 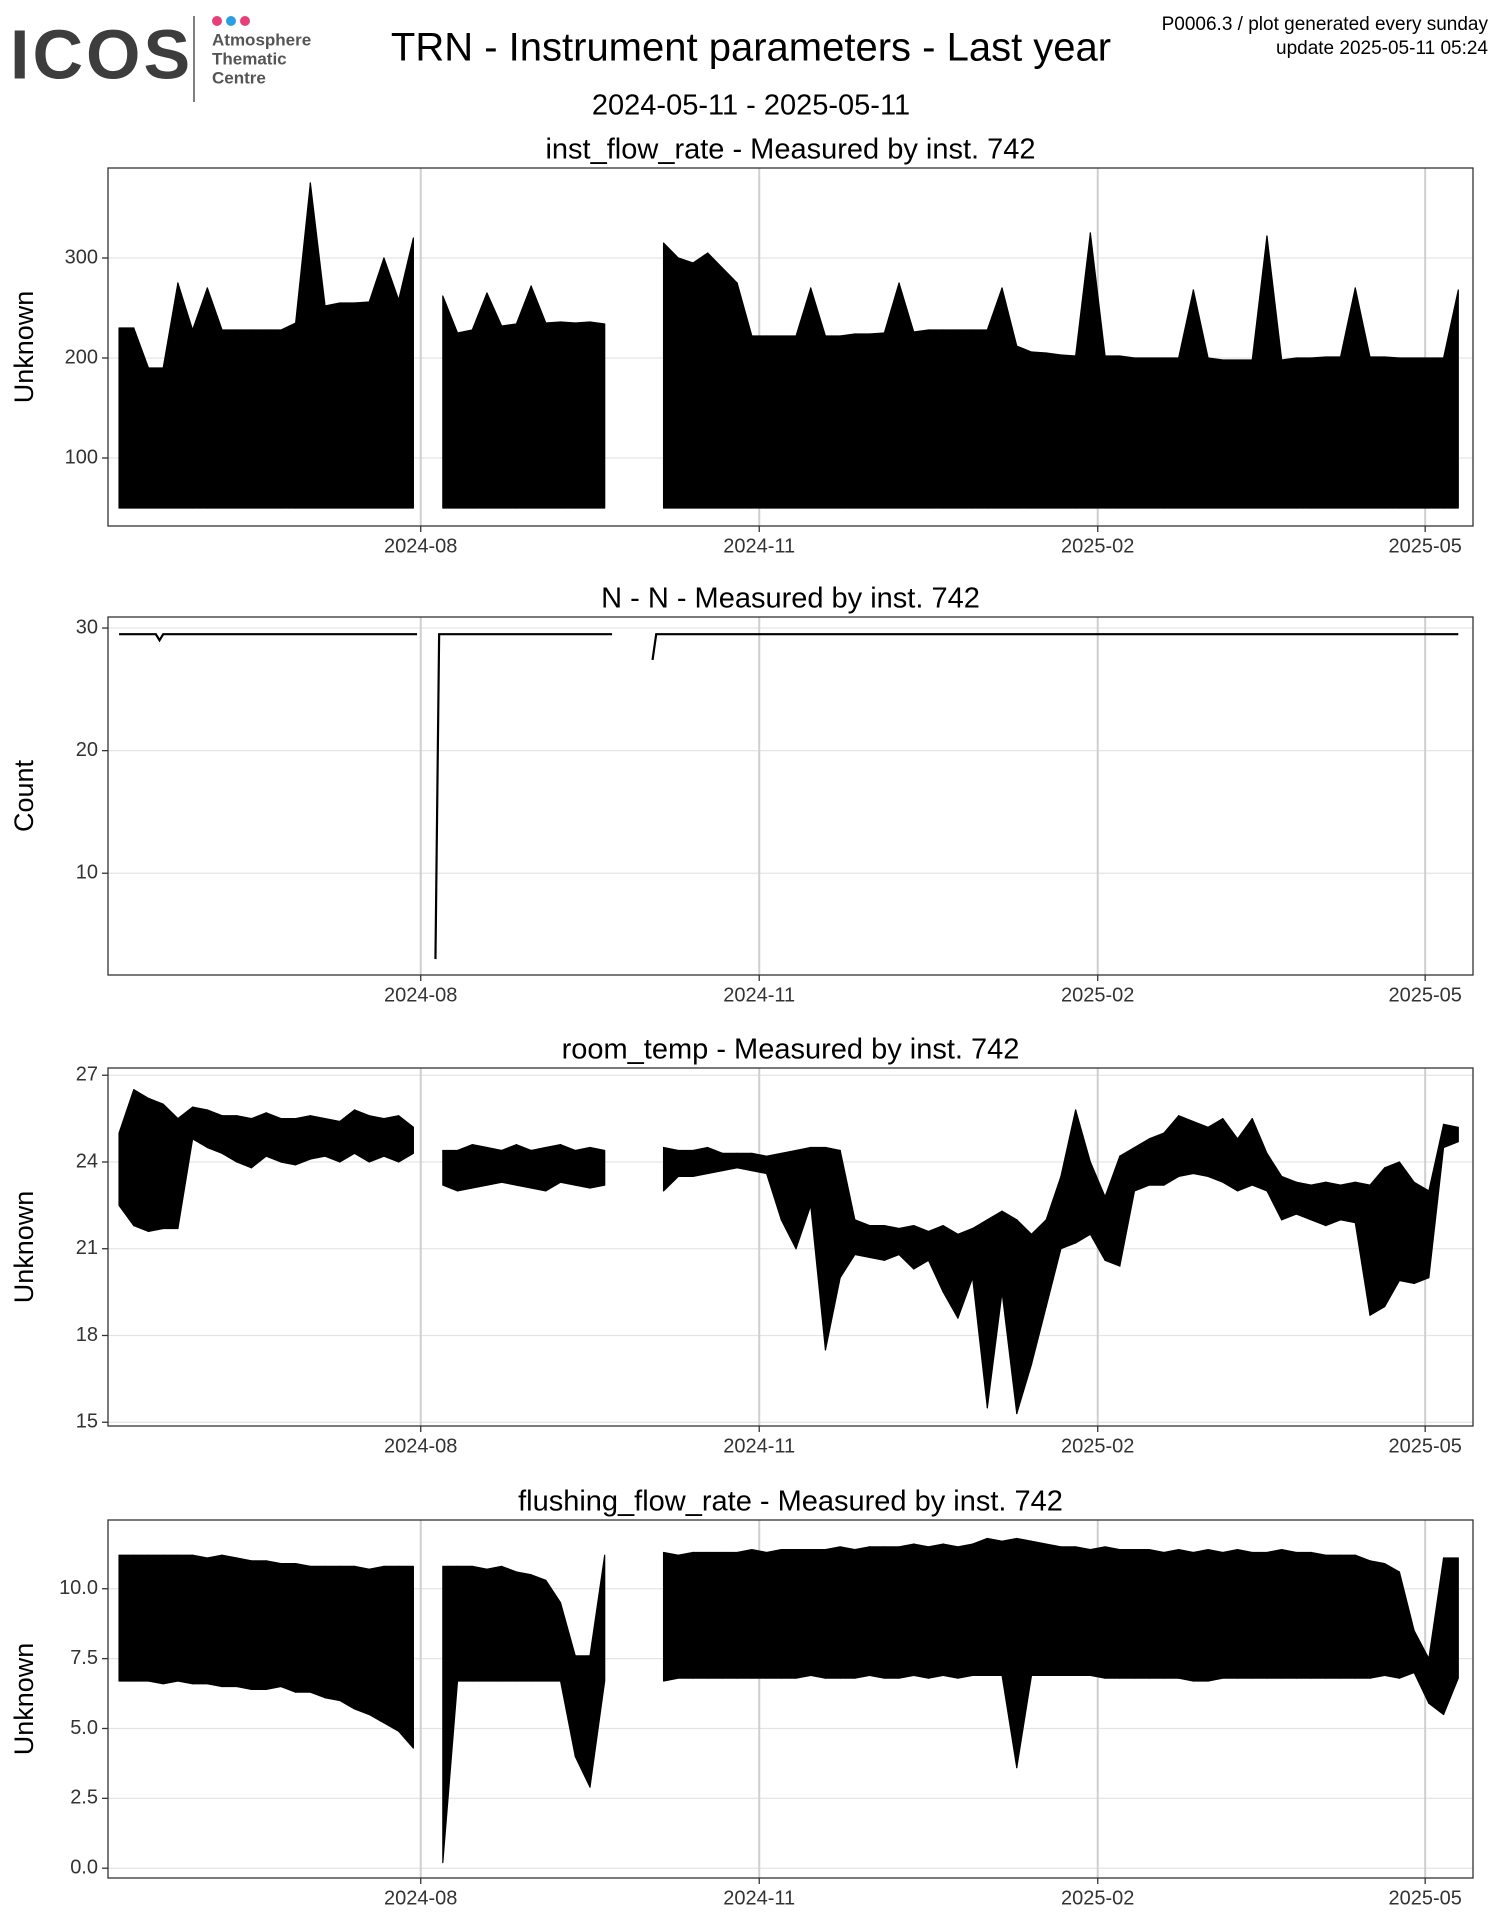 What do you see at coordinates (160, 58) in the screenshot?
I see `logo: ICOS Atmosphere Thematic Centre` at bounding box center [160, 58].